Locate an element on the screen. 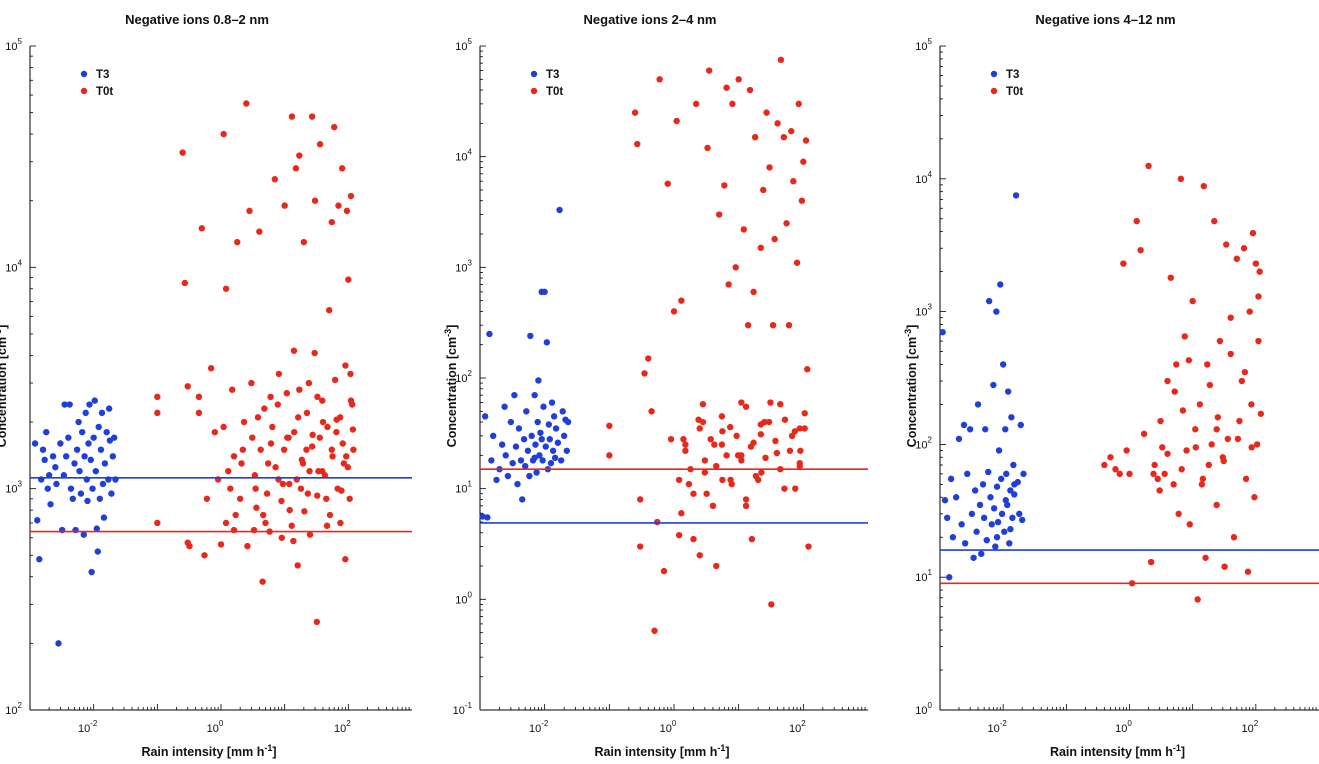  tick-exponent: -2 is located at coordinates (1004, 723).